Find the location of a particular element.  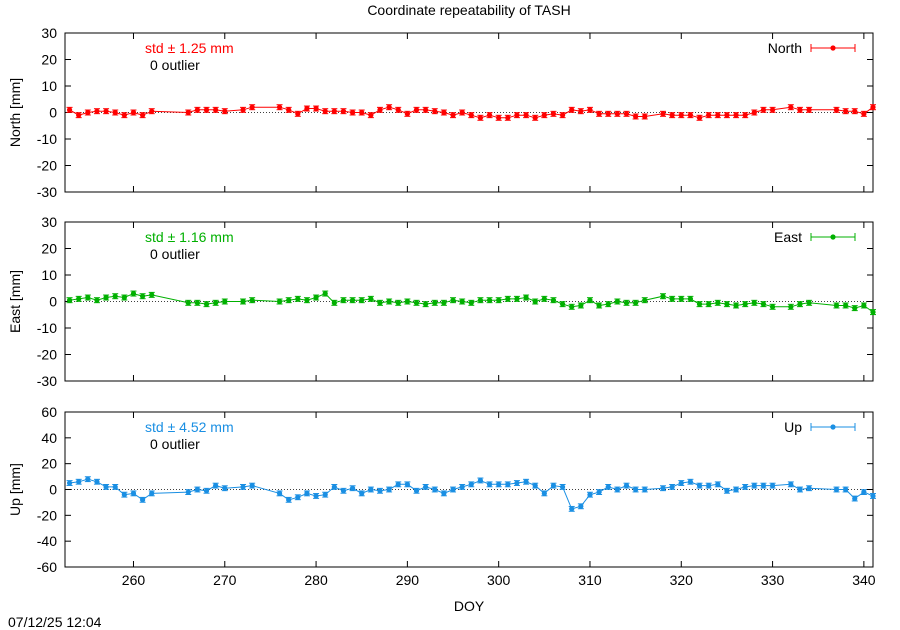

y-tick-label: -40 is located at coordinates (47, 541).